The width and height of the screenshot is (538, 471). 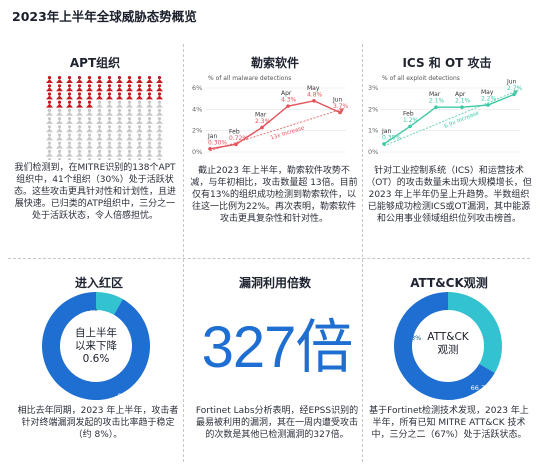 I want to click on data-point, so click(x=314, y=101).